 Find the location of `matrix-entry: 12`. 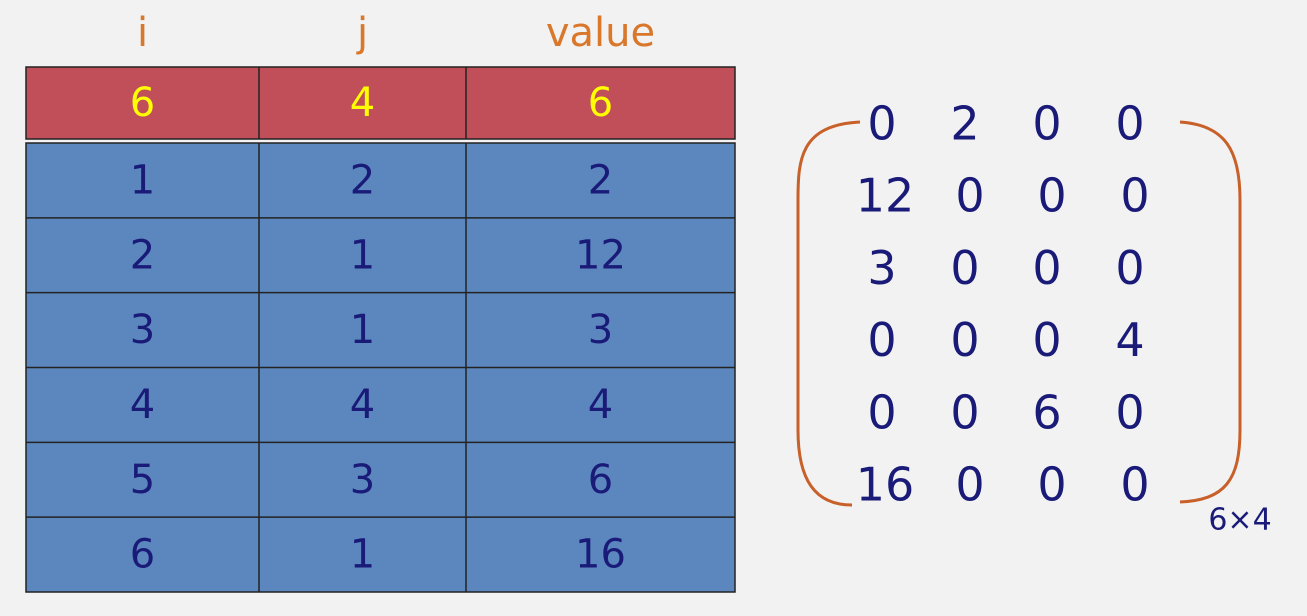

matrix-entry: 12 is located at coordinates (885, 196).